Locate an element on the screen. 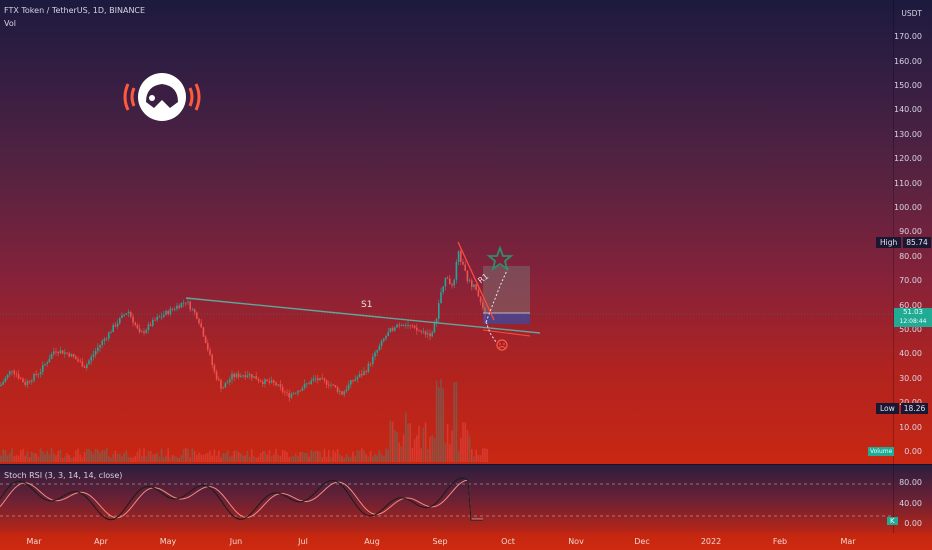 Image resolution: width=932 pixels, height=550 pixels. price-tick-label: 60.00 is located at coordinates (910, 305).